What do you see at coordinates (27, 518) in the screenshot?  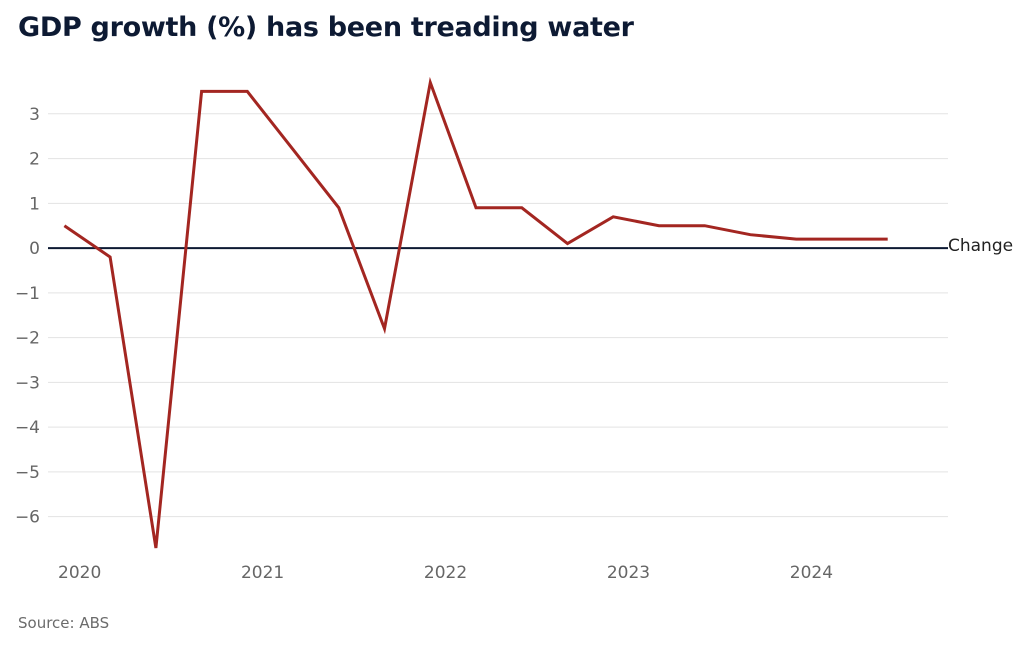 I see `y-tick-label: −6` at bounding box center [27, 518].